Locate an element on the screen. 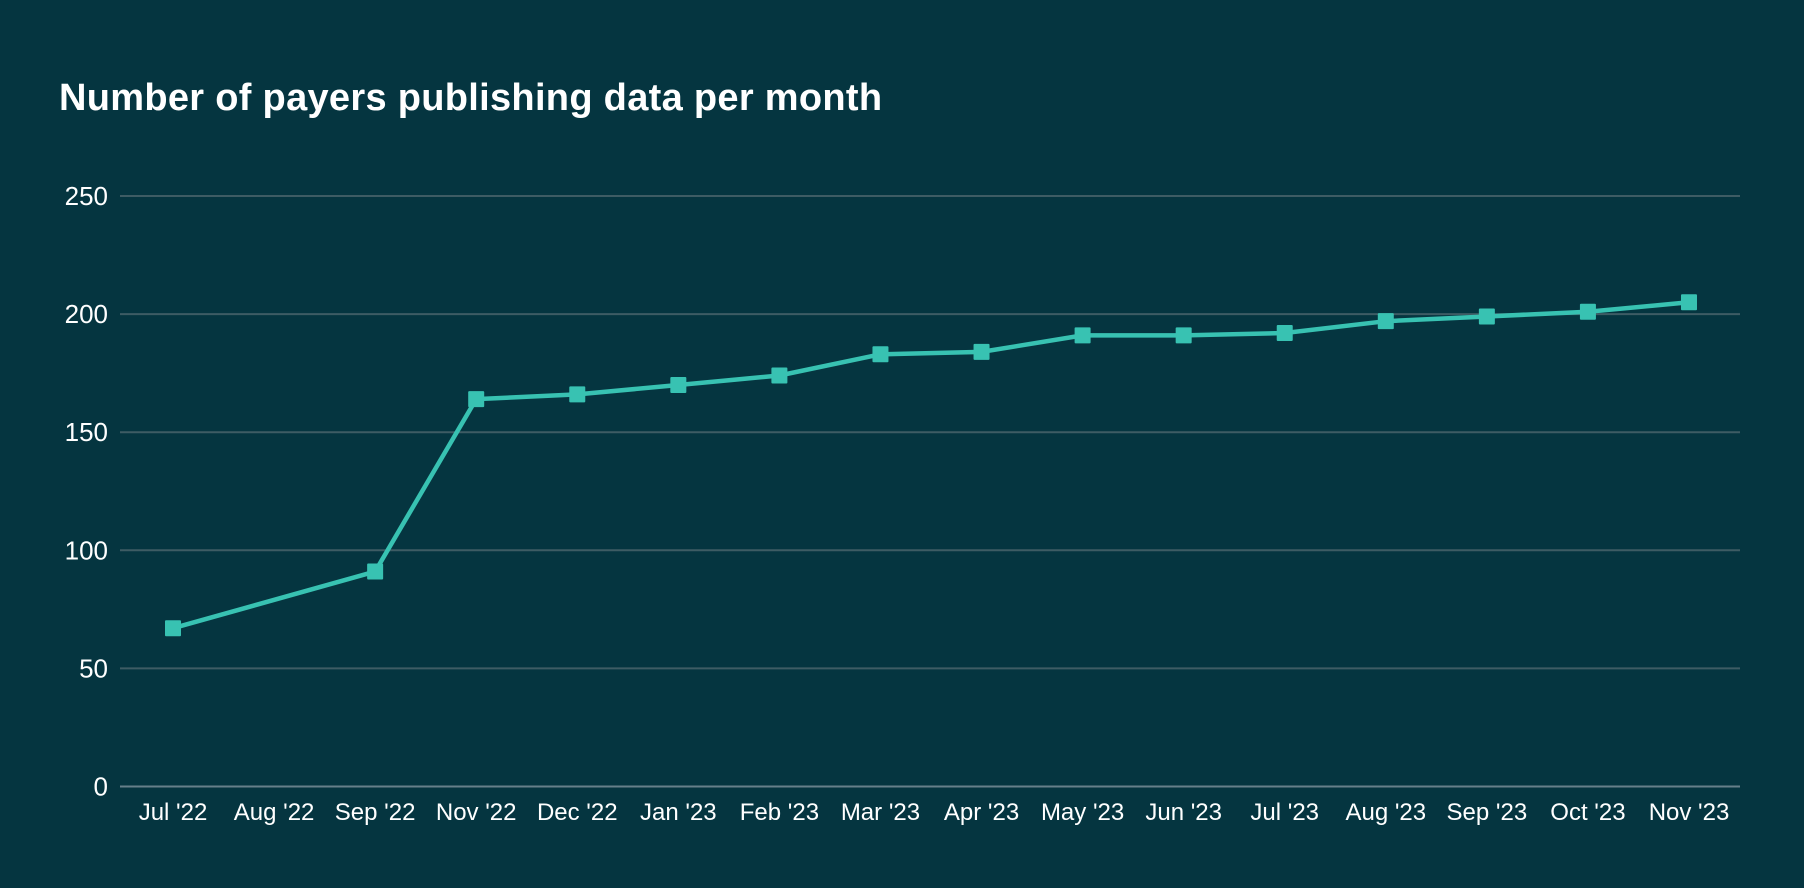  y-axis-tick-label: 50 is located at coordinates (93, 668).